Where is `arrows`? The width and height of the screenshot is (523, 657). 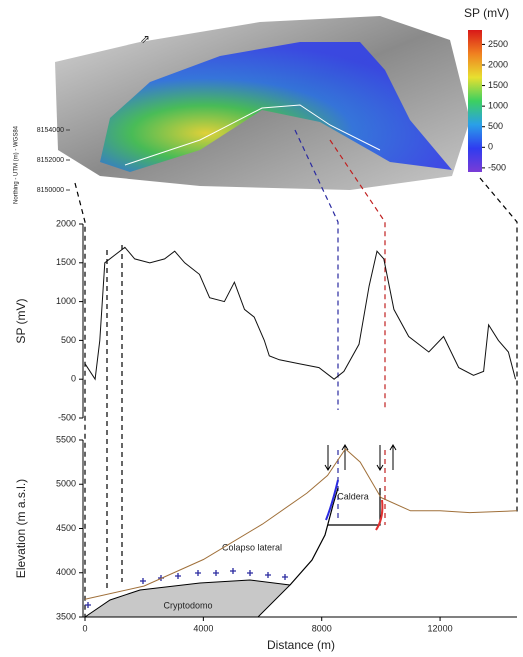 arrows is located at coordinates (360, 457).